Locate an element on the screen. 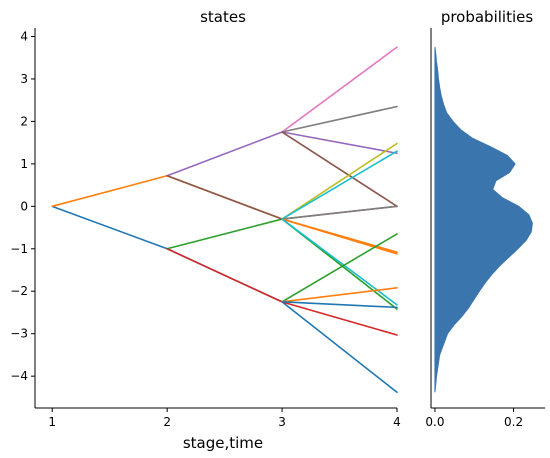 This screenshot has width=550, height=458. y-tick-label: −3 is located at coordinates (19, 334).